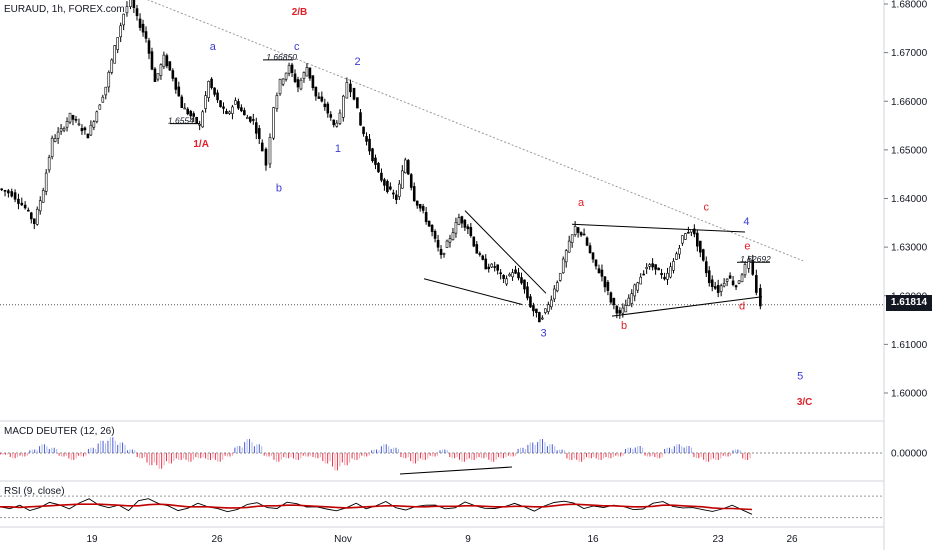 The image size is (932, 550). What do you see at coordinates (281, 57) in the screenshot?
I see `wave-label: 1.66850` at bounding box center [281, 57].